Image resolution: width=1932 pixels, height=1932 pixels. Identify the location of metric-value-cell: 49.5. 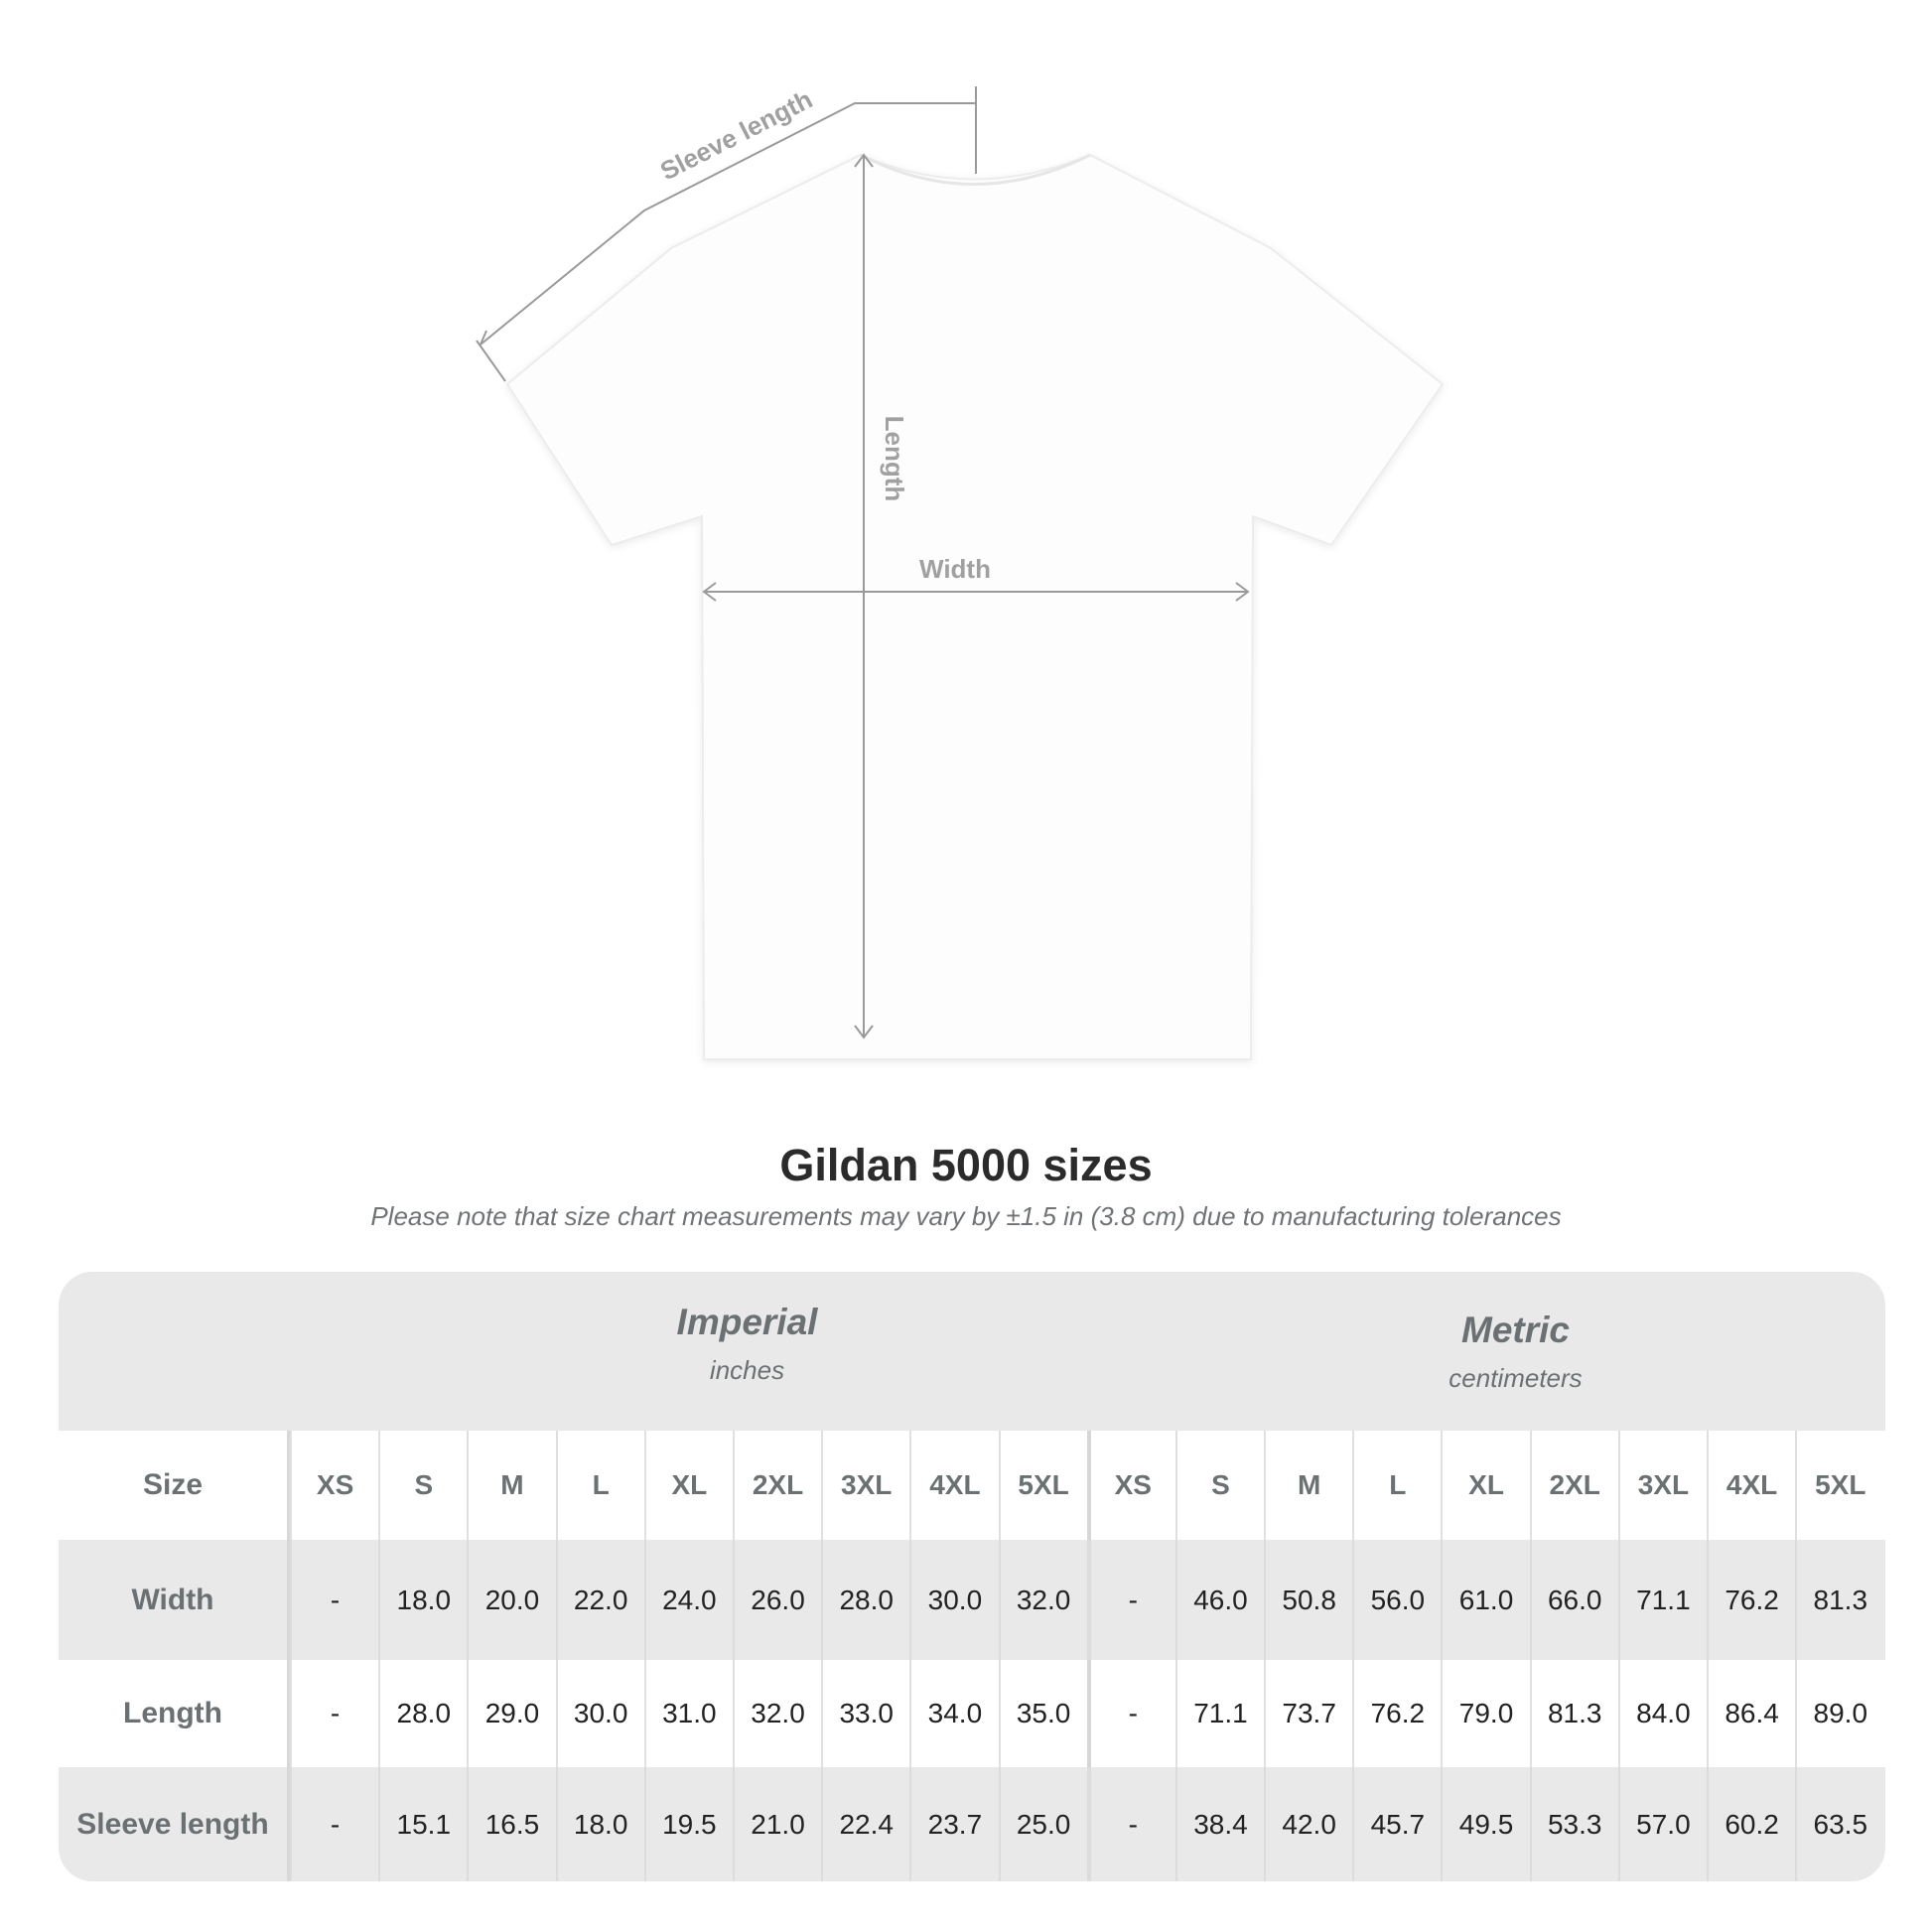
(1485, 1824).